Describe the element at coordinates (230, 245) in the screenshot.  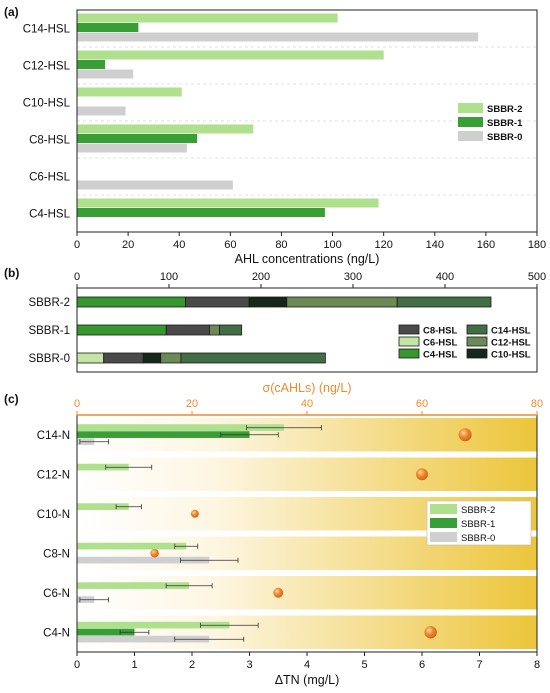
I see `x-tick-label: 60` at that location.